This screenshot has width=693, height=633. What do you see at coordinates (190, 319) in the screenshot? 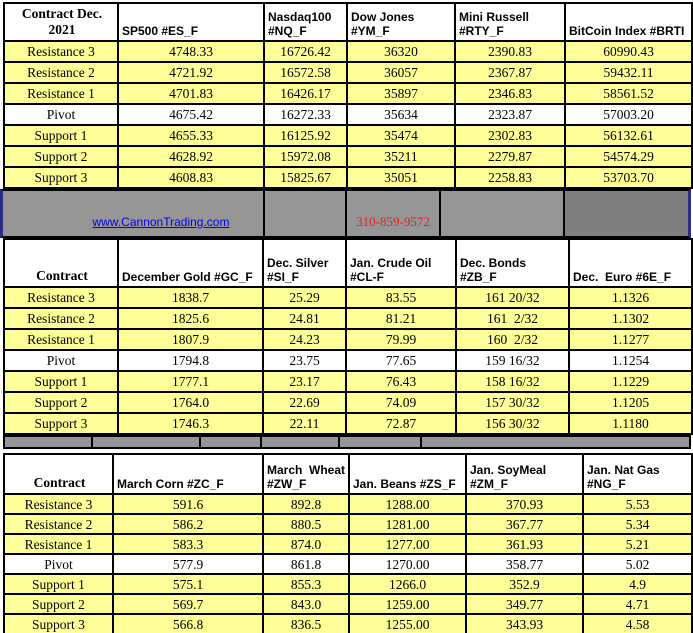
I see `value-cell: 1825.6` at bounding box center [190, 319].